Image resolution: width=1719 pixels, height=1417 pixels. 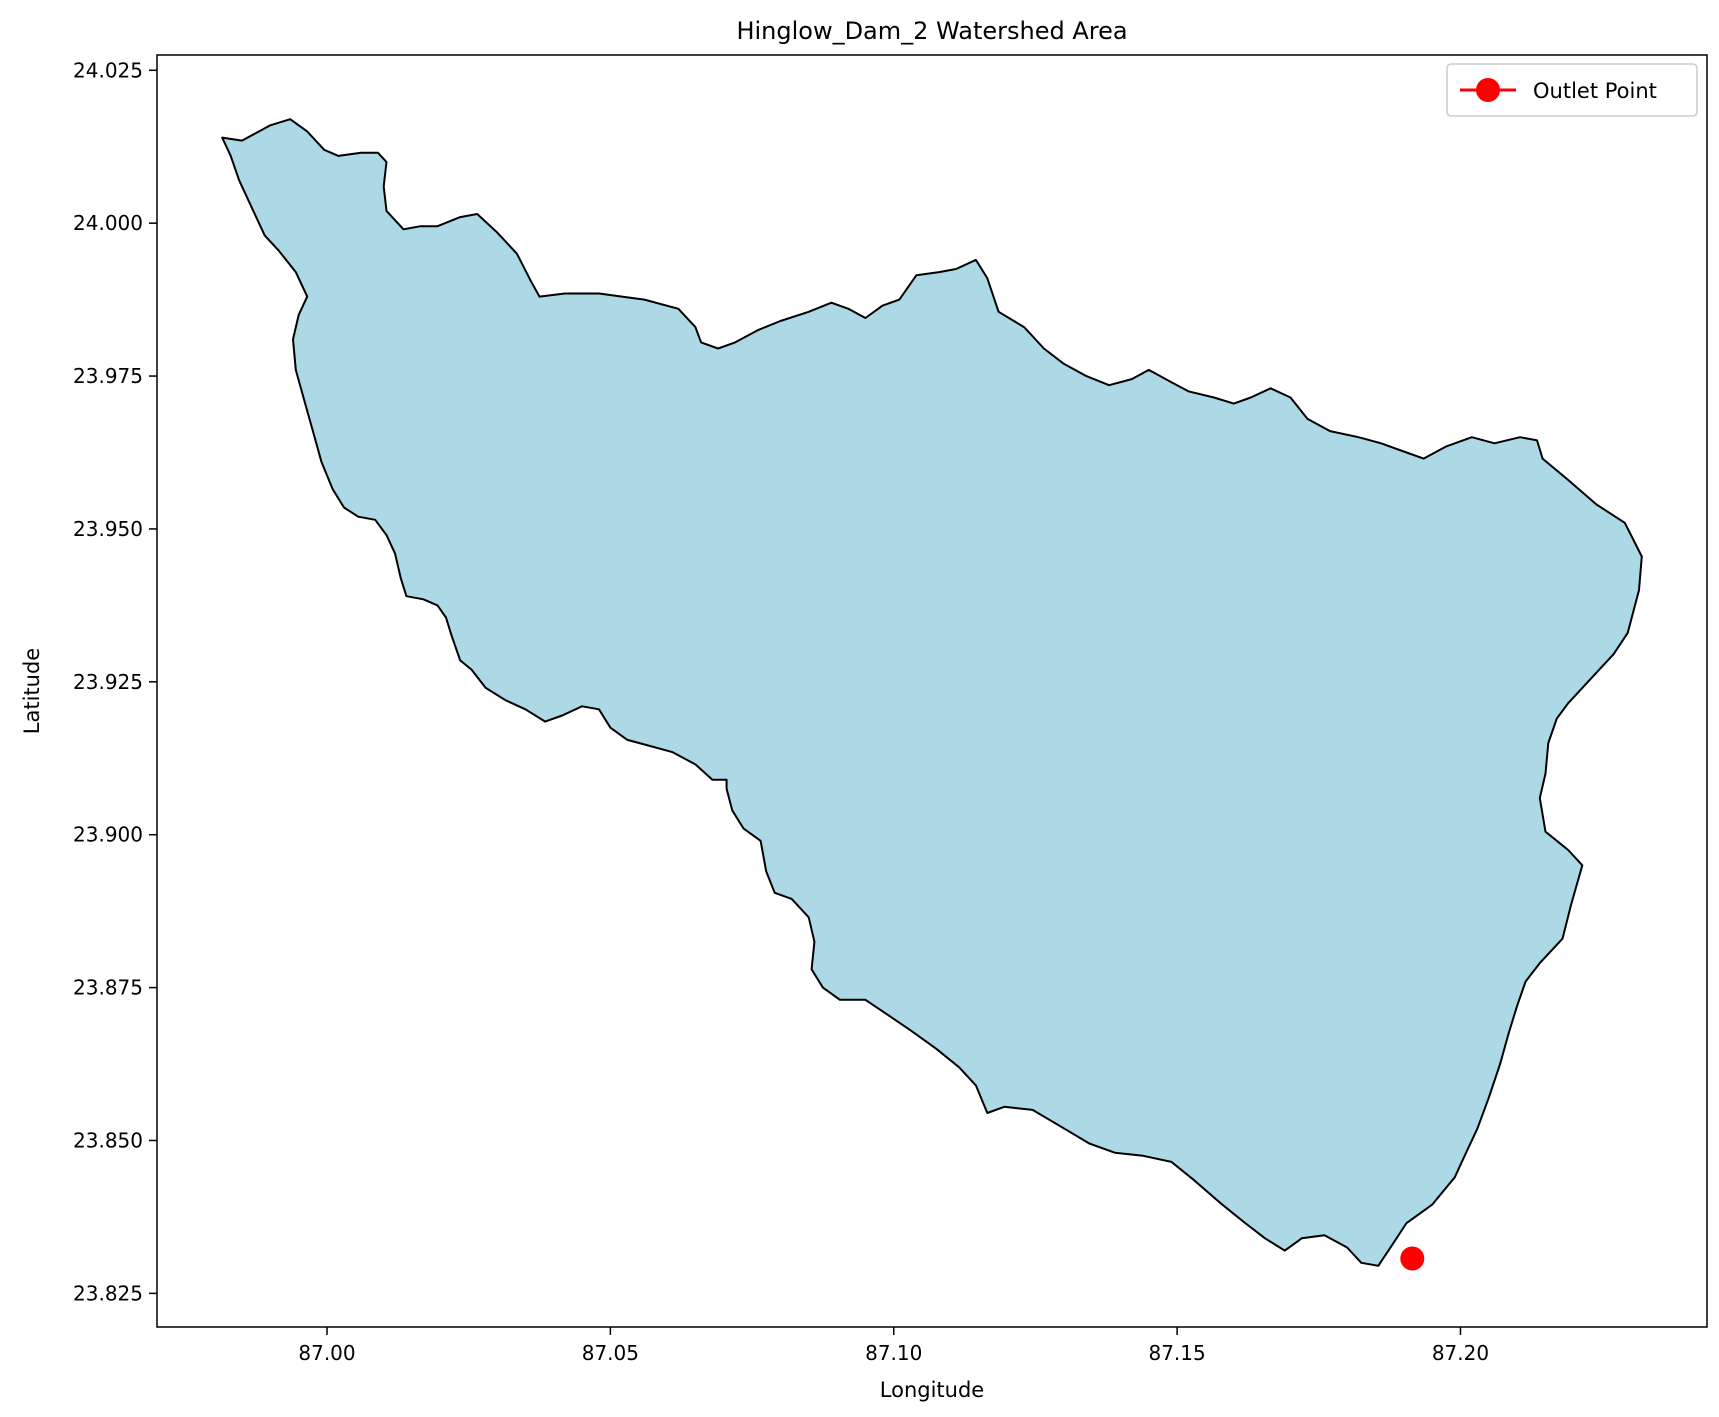 What do you see at coordinates (108, 682) in the screenshot?
I see `y-tick-label: 23.925` at bounding box center [108, 682].